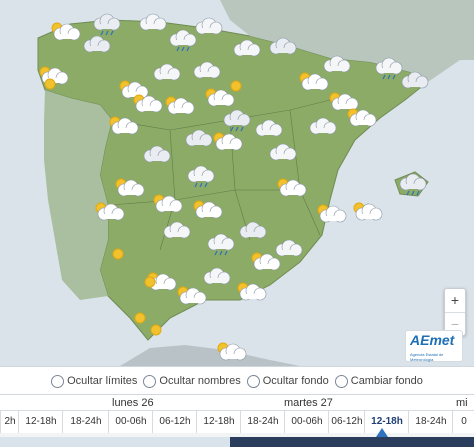 Image resolution: width=474 pixels, height=447 pixels. What do you see at coordinates (308, 403) in the screenshot?
I see `day-label-tuesday: martes 27` at bounding box center [308, 403].